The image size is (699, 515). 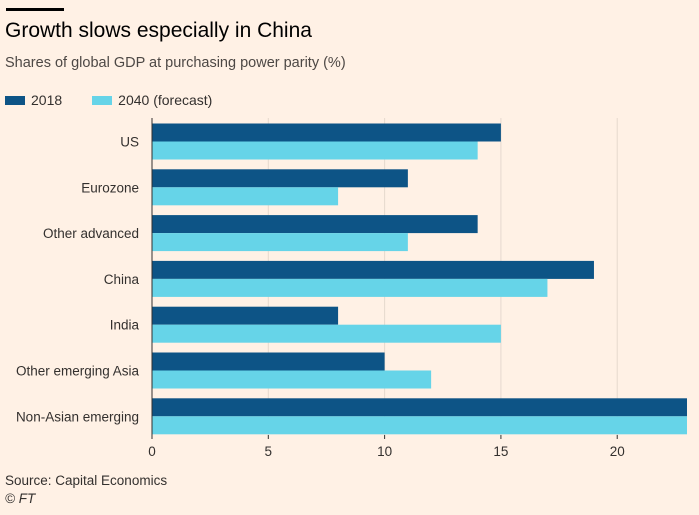 I want to click on bar-china-2018, so click(x=373, y=269).